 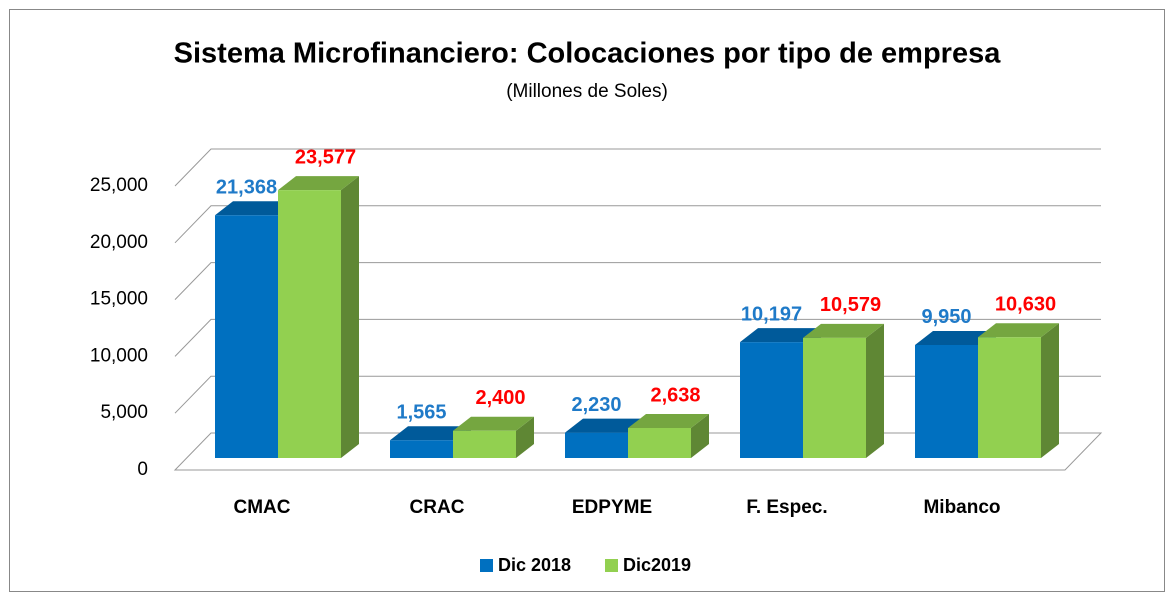 What do you see at coordinates (612, 507) in the screenshot?
I see `x-tick-label: EDPYME` at bounding box center [612, 507].